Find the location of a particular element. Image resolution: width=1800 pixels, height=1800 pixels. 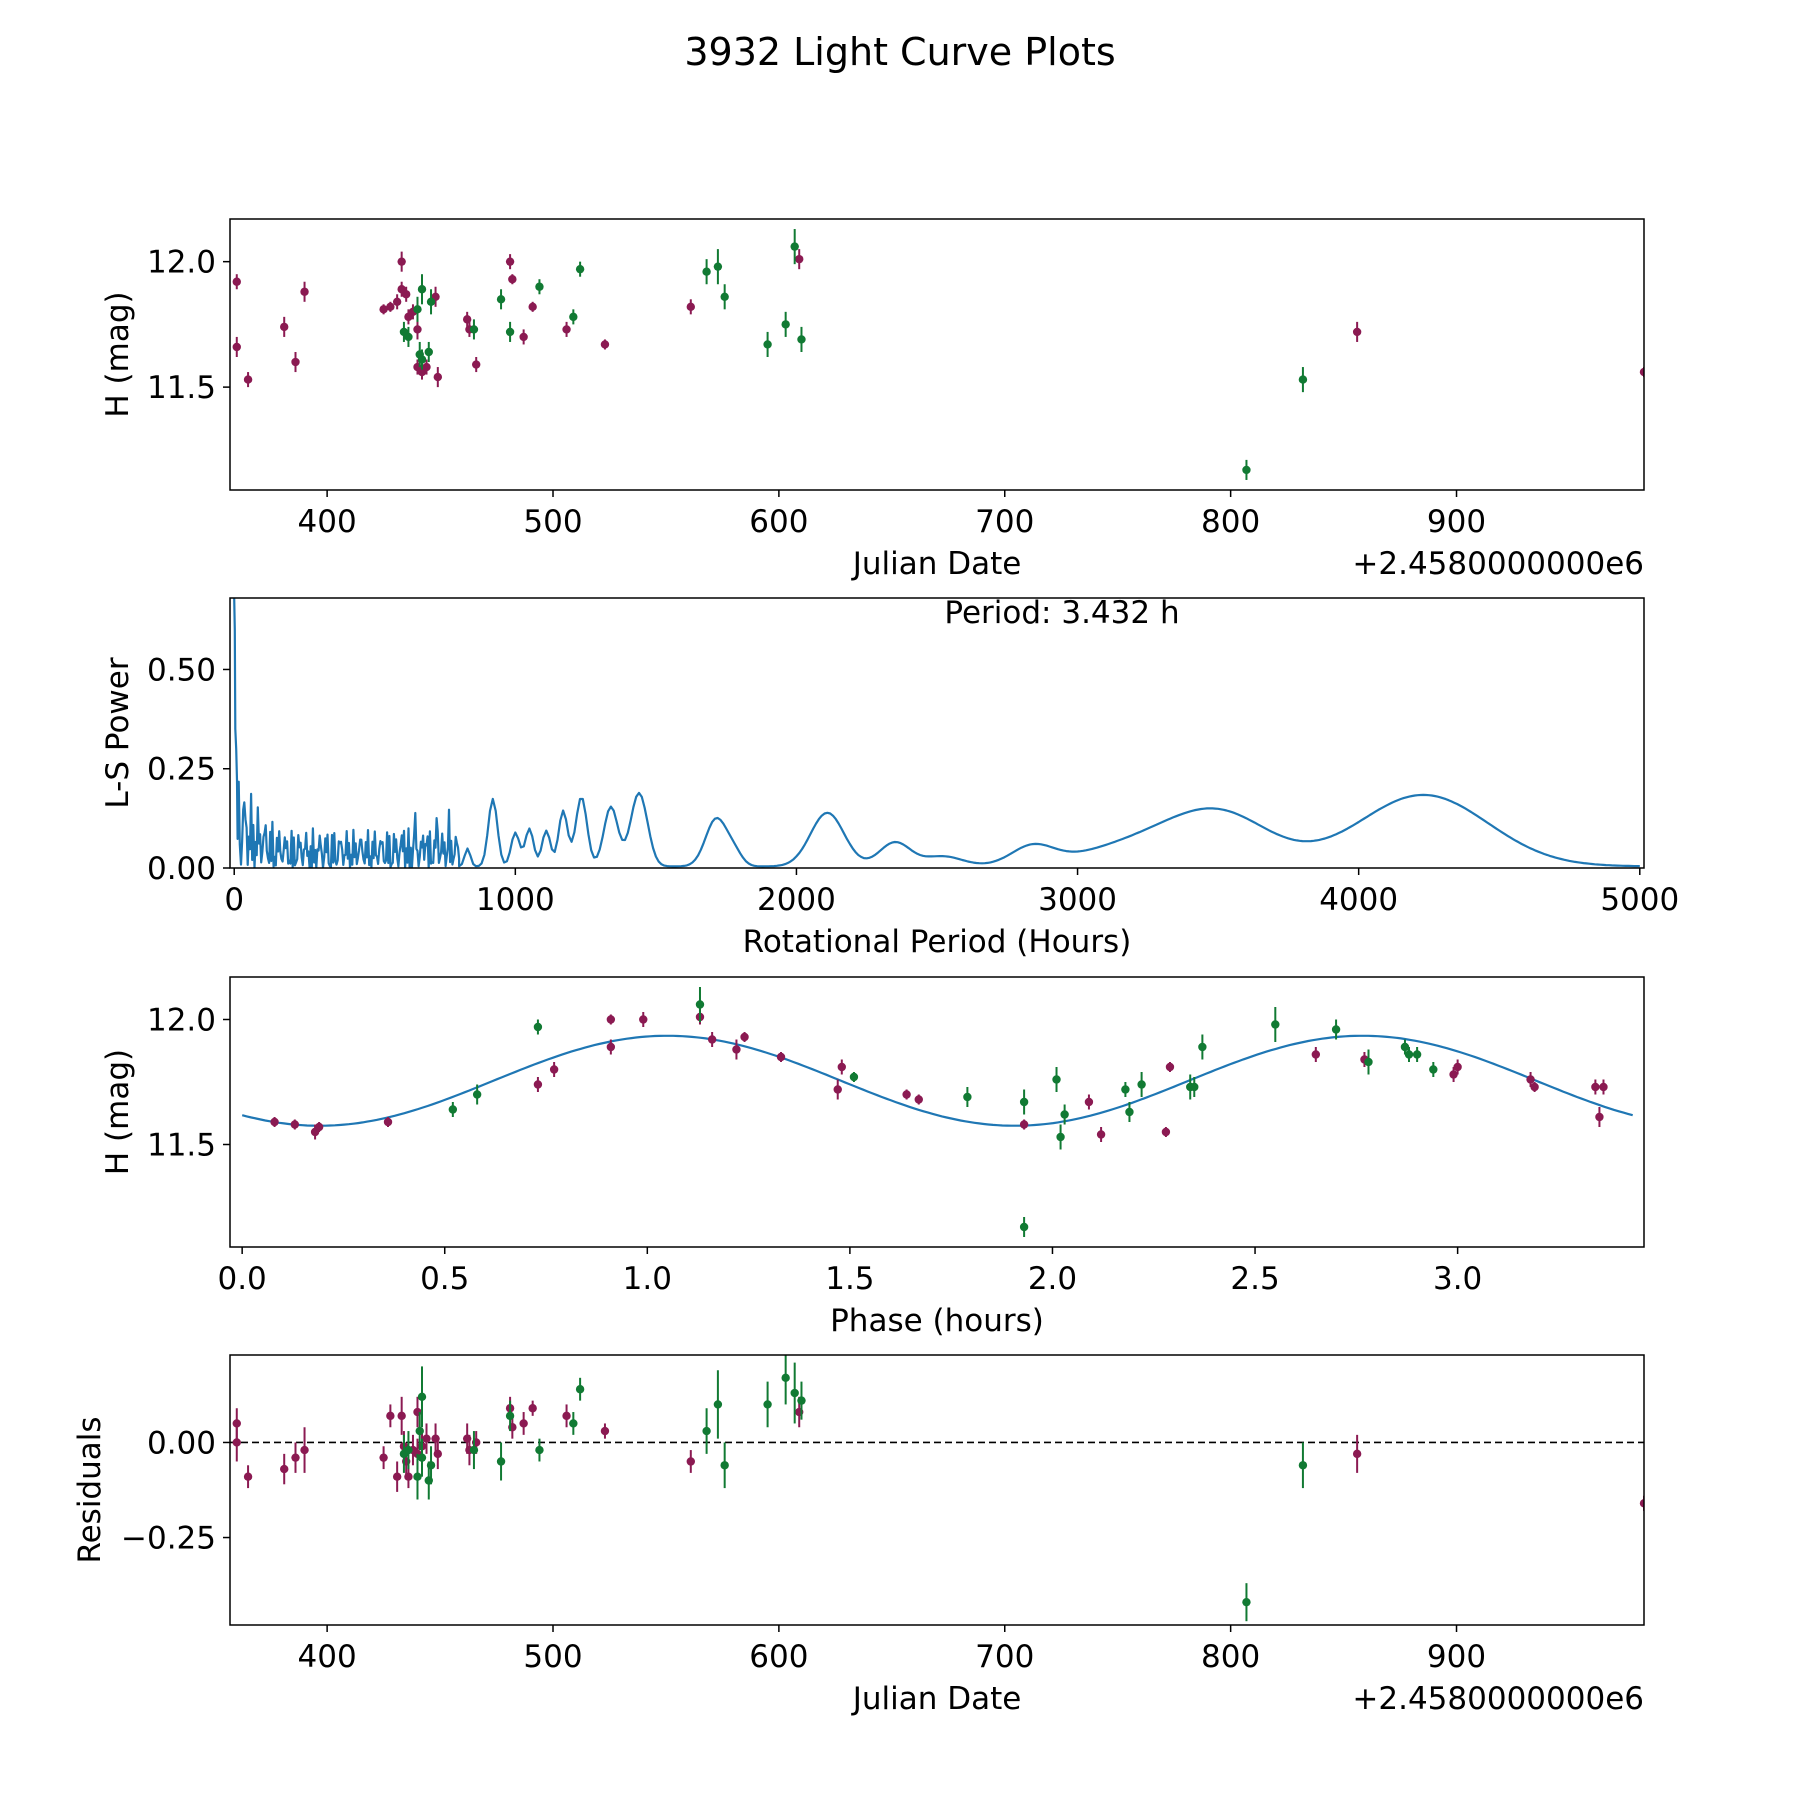

x-tick-label: 4000 is located at coordinates (1358, 900).